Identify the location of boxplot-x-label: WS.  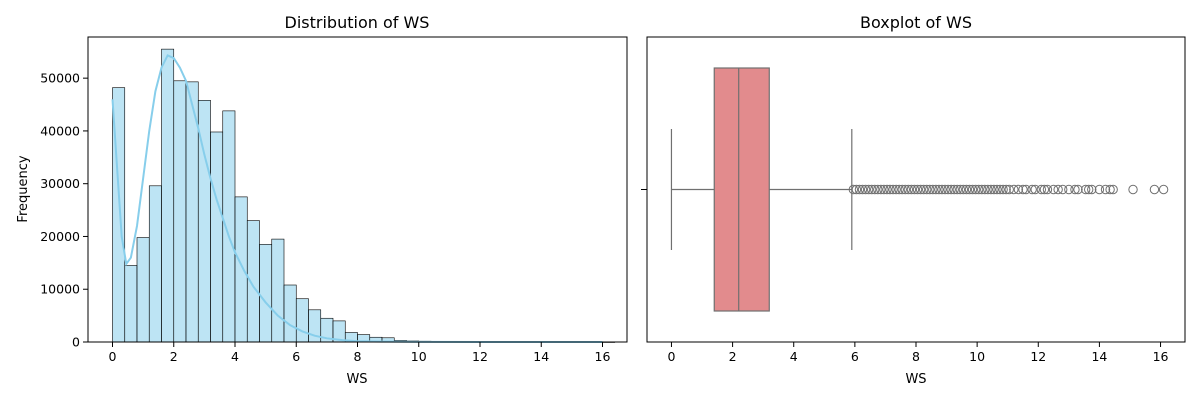
(915, 379).